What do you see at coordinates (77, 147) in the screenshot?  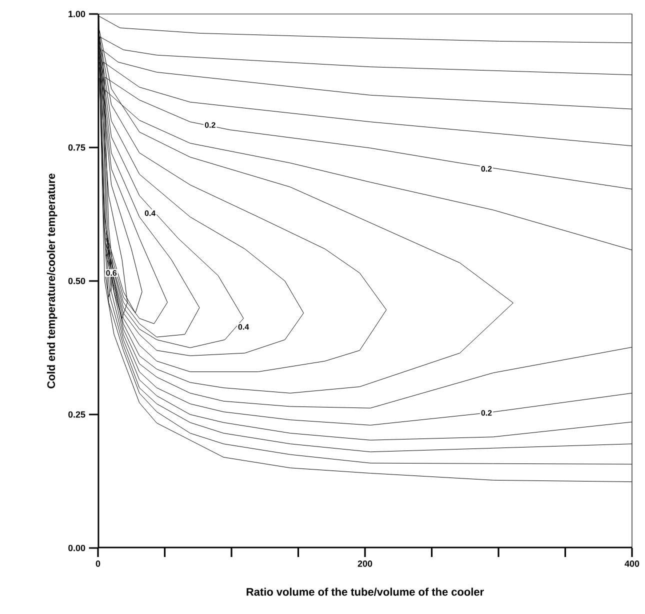 I see `y-tick-label: 0.75` at bounding box center [77, 147].